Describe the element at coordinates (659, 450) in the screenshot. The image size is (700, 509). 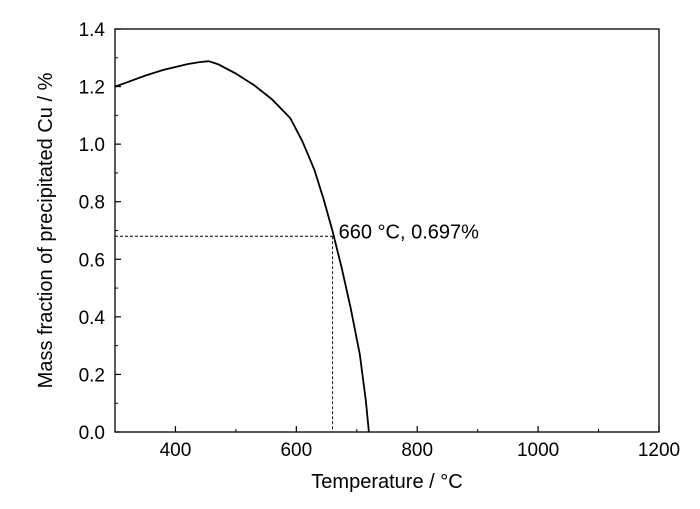
I see `x-tick-label: 1200` at that location.